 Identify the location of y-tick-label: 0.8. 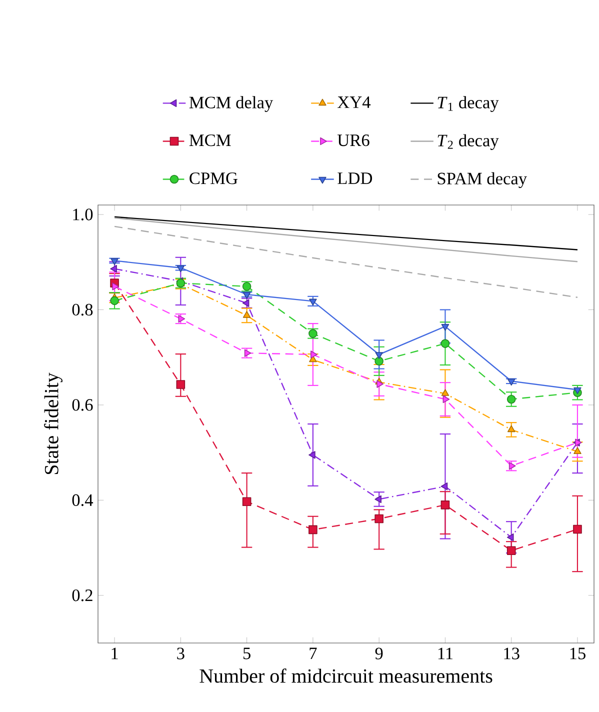
(82, 310).